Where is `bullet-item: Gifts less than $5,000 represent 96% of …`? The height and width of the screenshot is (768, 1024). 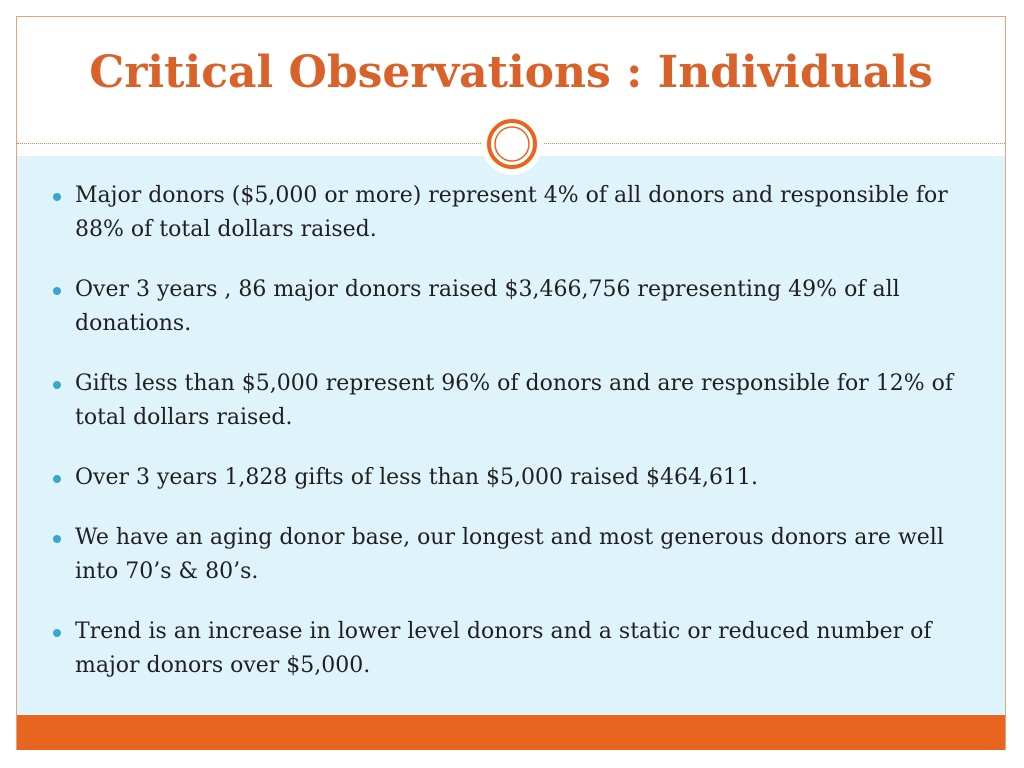 bullet-item: Gifts less than $5,000 represent 96% of … is located at coordinates (511, 401).